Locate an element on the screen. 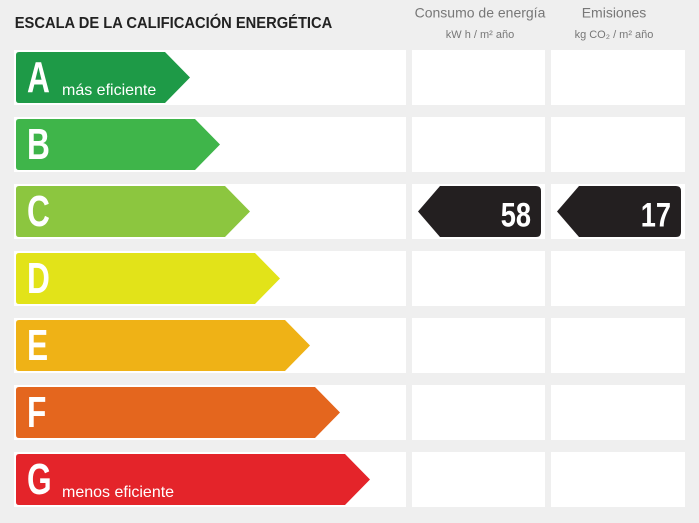  rating-letter: D is located at coordinates (38, 278).